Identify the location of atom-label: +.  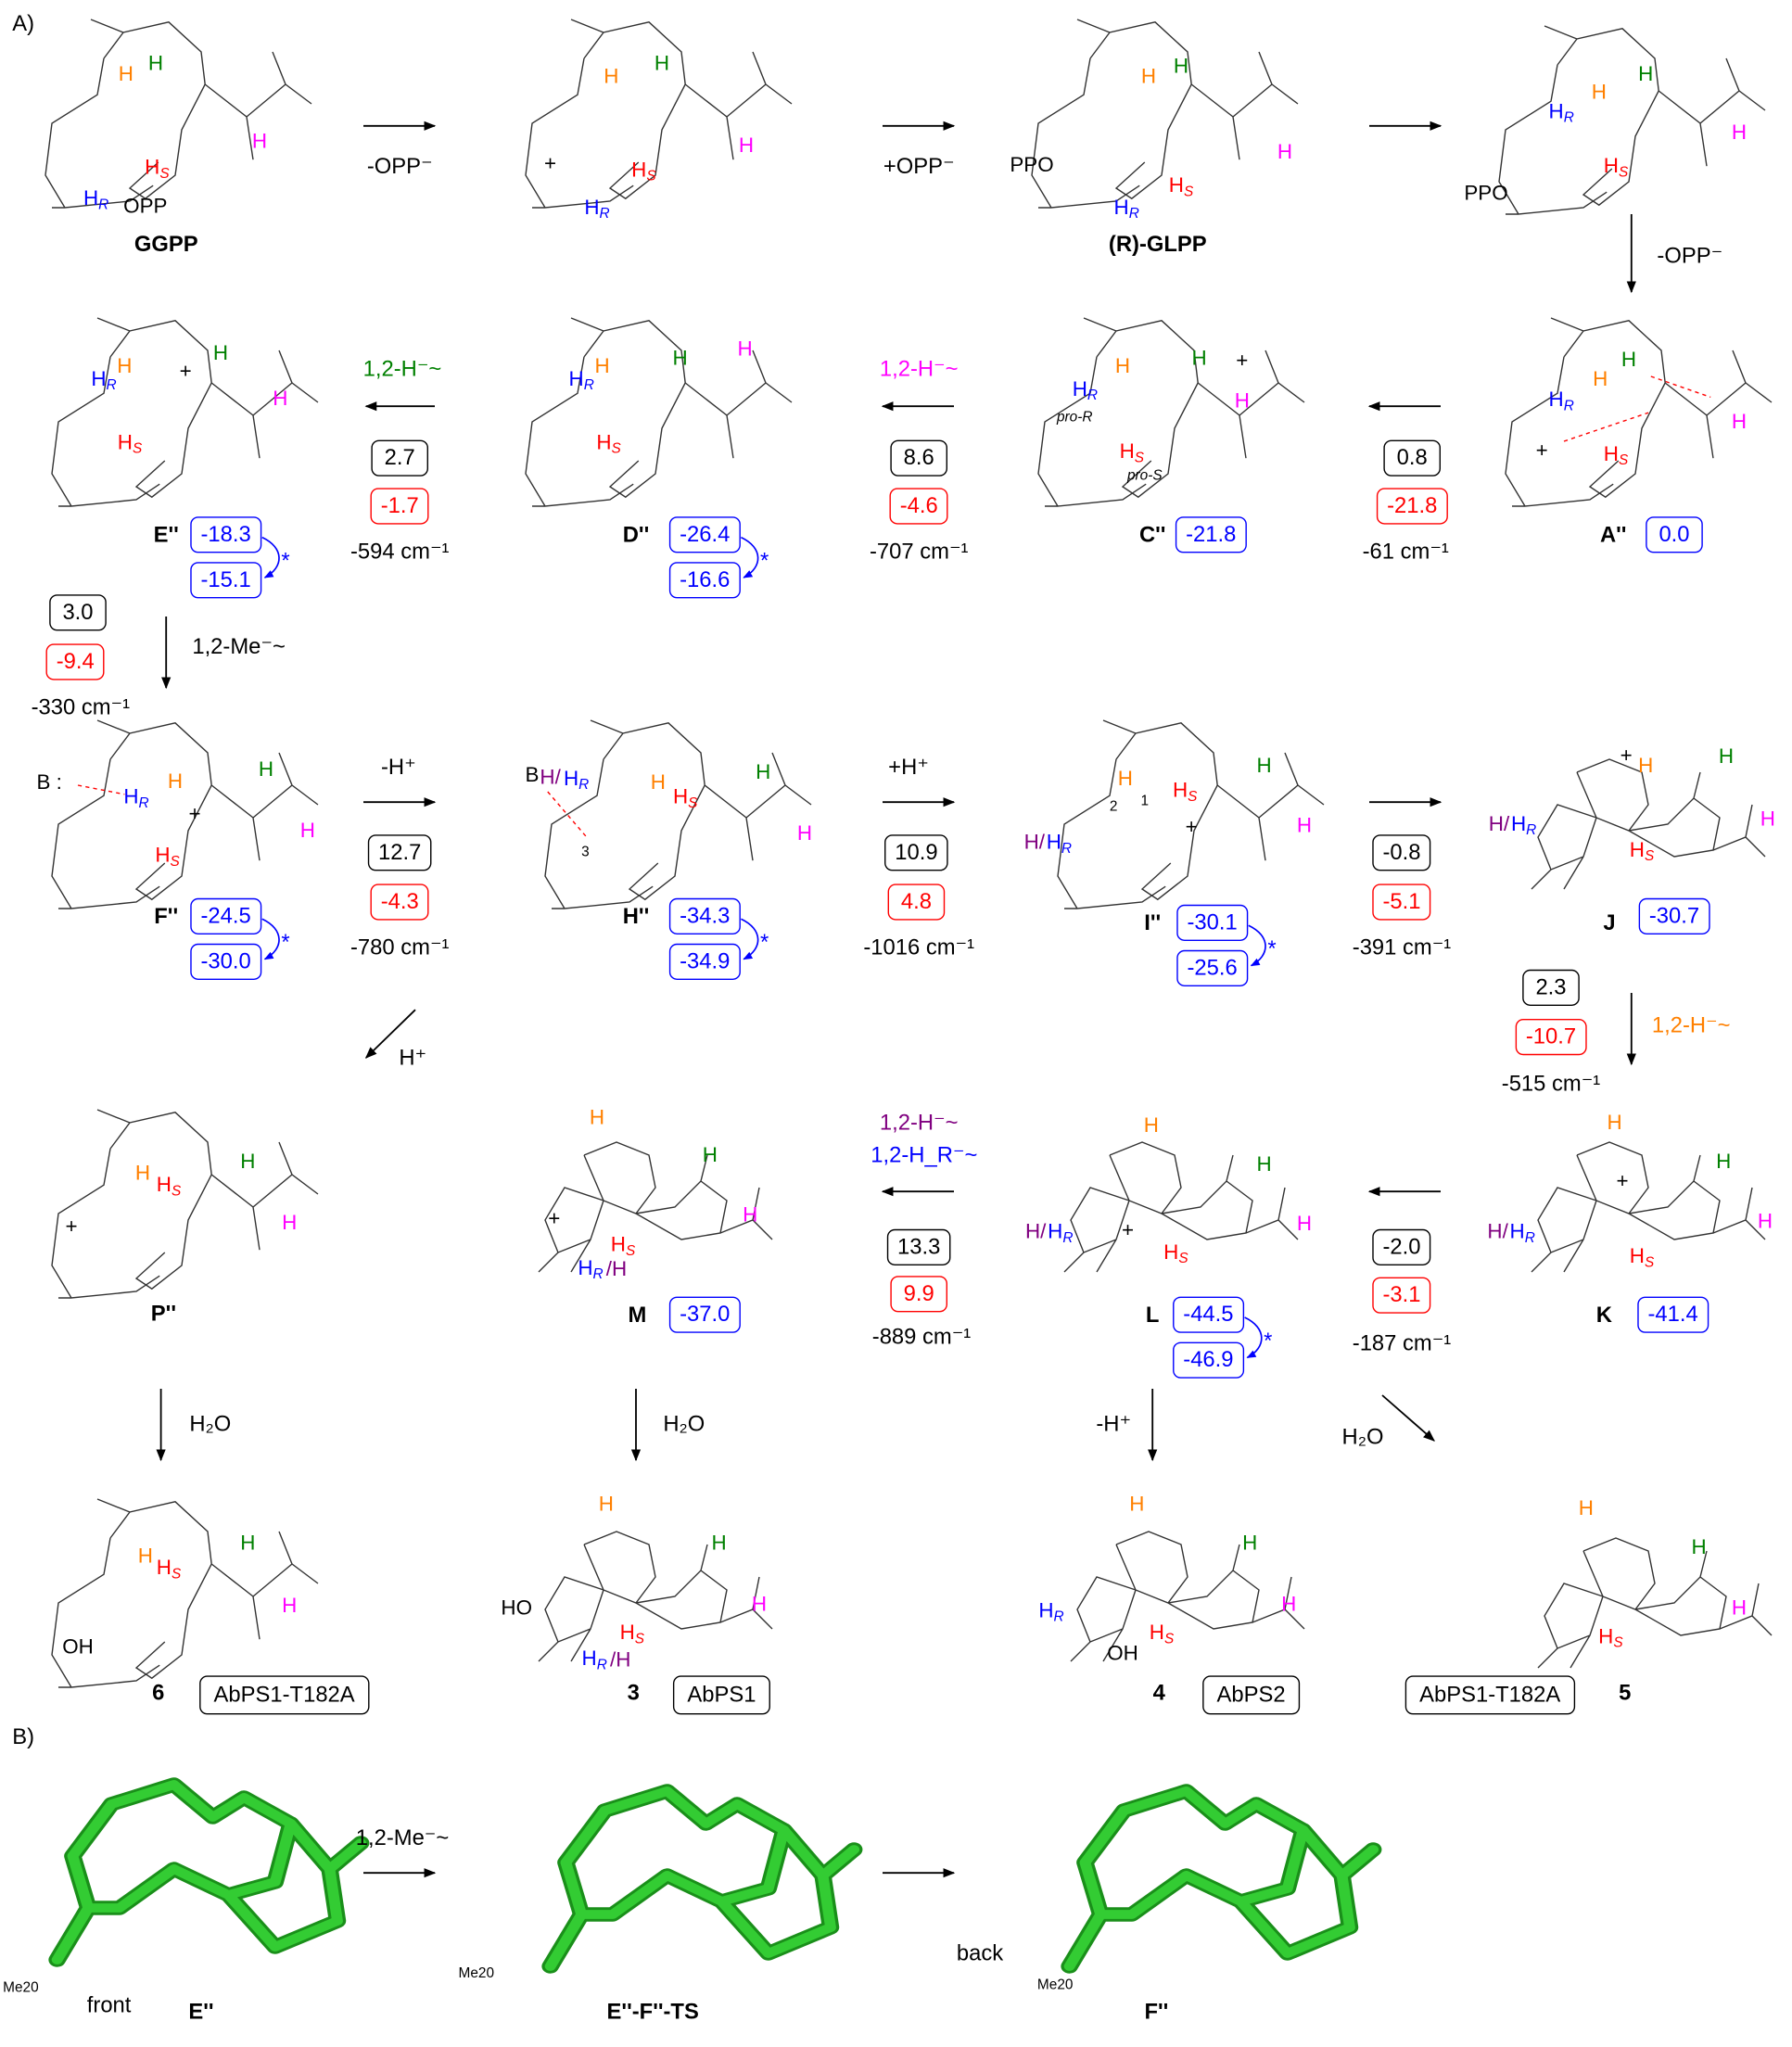
(186, 372).